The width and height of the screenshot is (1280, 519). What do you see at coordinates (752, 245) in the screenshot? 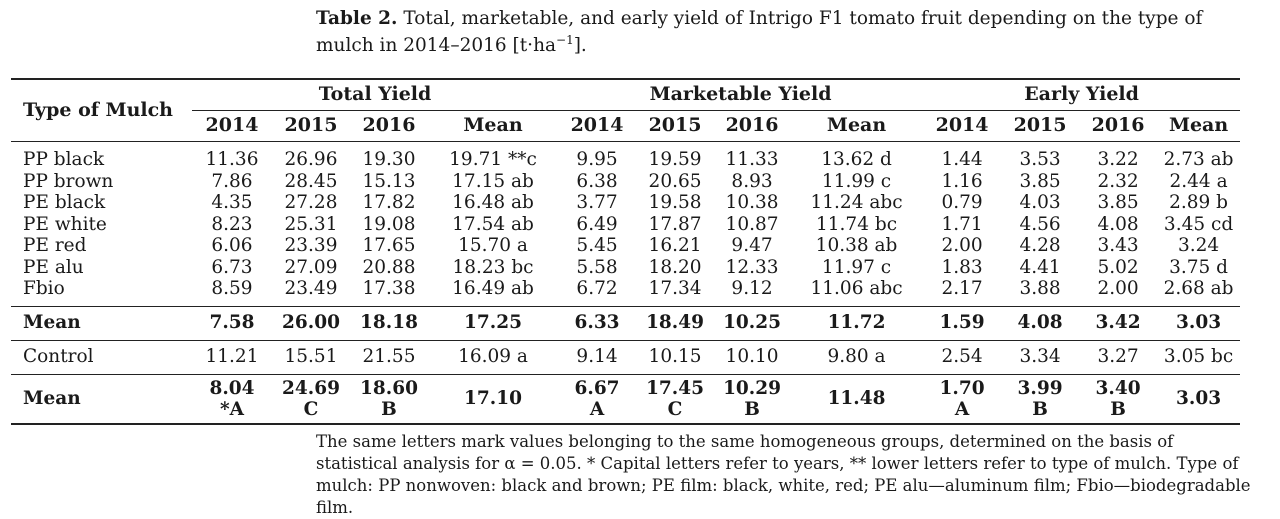
I see `table-cell: 9.47` at bounding box center [752, 245].